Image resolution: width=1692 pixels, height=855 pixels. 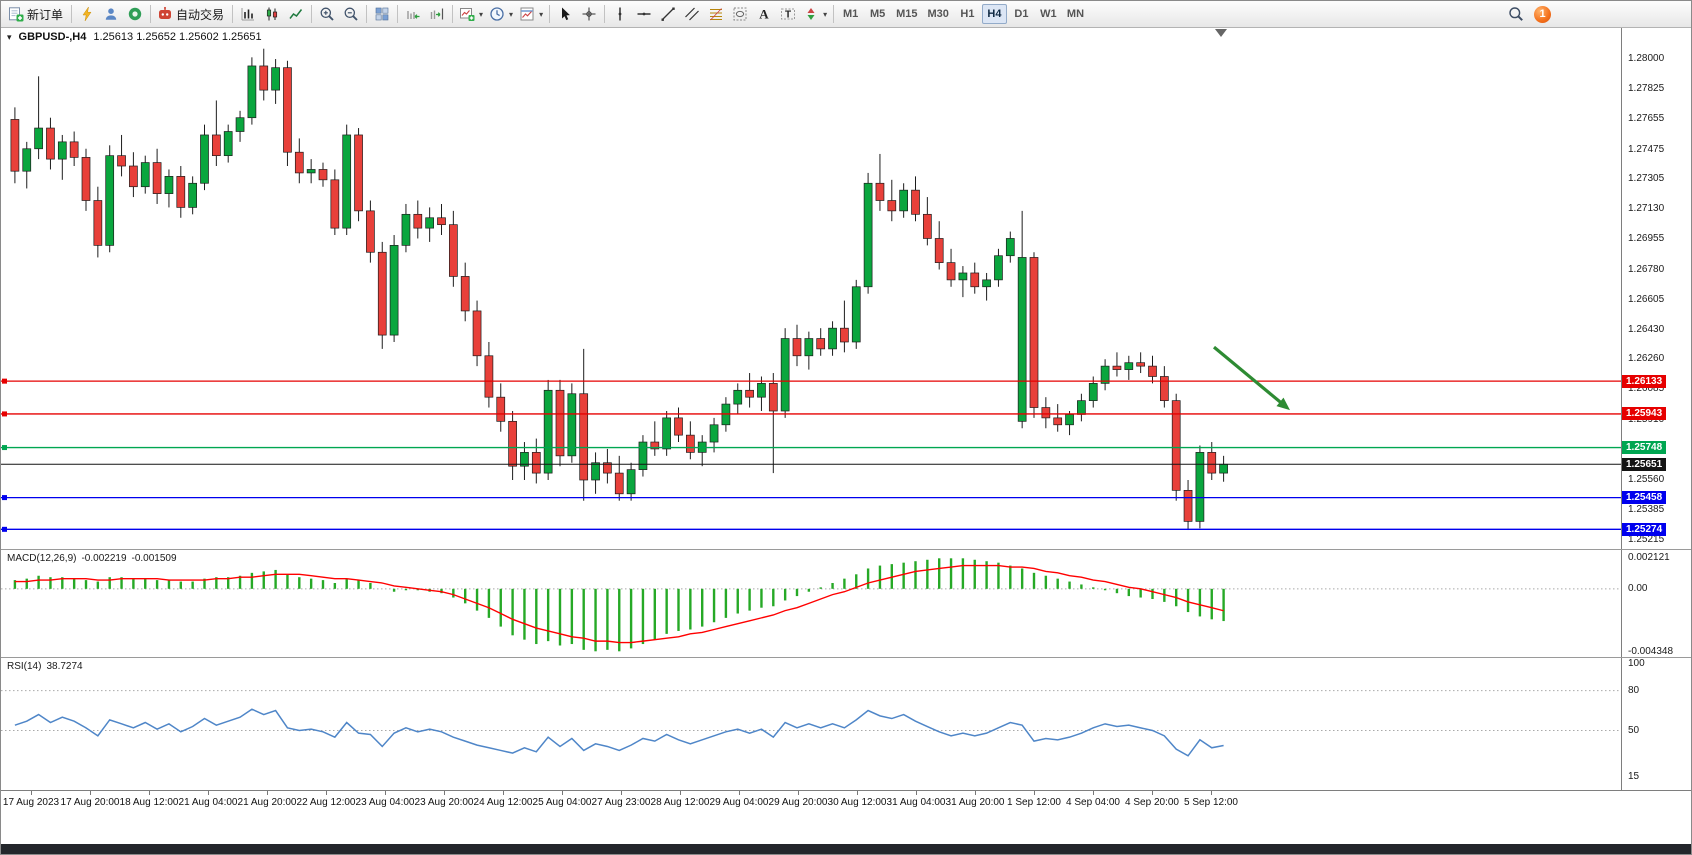 I want to click on support-line-price-tag: 1.25274, so click(x=1644, y=529).